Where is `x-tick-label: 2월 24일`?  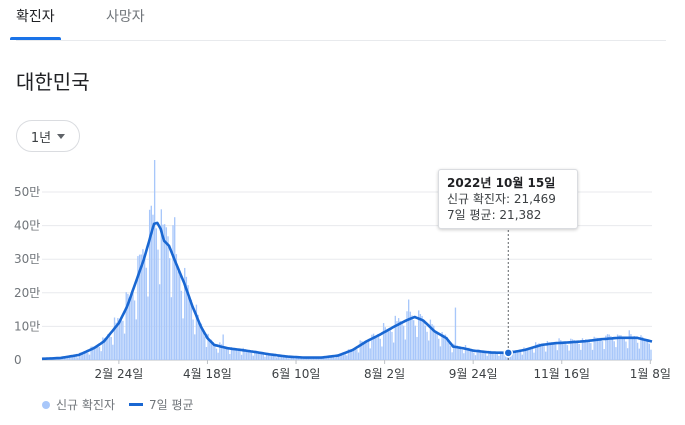 x-tick-label: 2월 24일 is located at coordinates (118, 374).